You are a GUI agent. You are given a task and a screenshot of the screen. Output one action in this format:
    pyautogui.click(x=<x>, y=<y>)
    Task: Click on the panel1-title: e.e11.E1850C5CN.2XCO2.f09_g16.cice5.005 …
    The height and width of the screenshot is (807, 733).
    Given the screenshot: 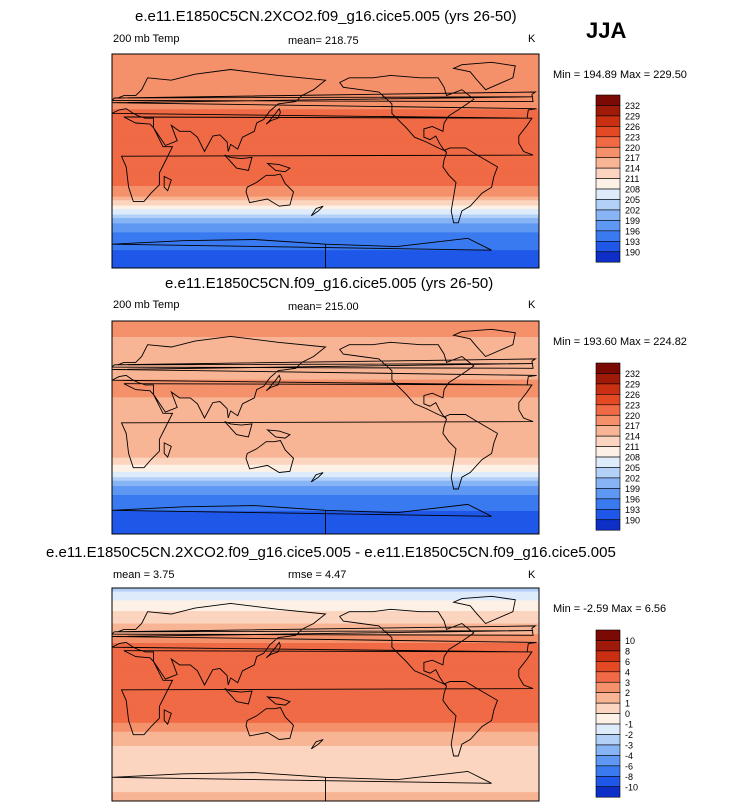 What is the action you would take?
    pyautogui.click(x=326, y=16)
    